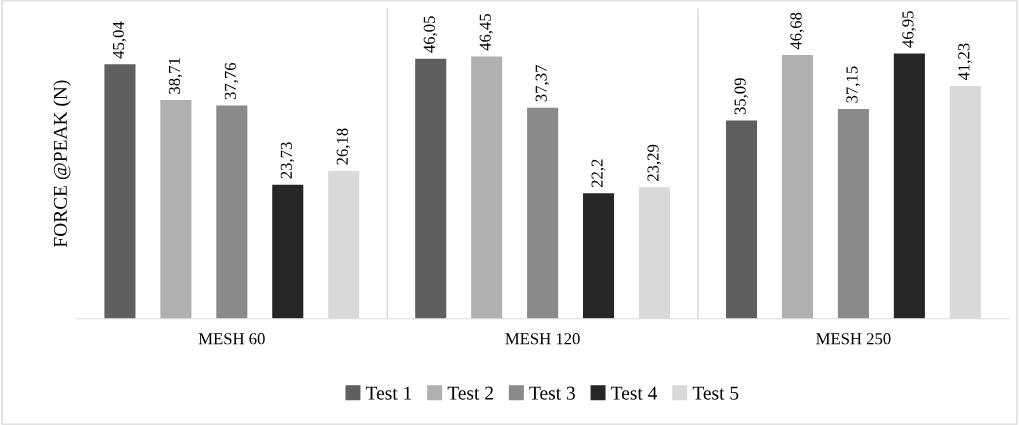 The image size is (1019, 425). What do you see at coordinates (965, 61) in the screenshot?
I see `data-label: 41,23` at bounding box center [965, 61].